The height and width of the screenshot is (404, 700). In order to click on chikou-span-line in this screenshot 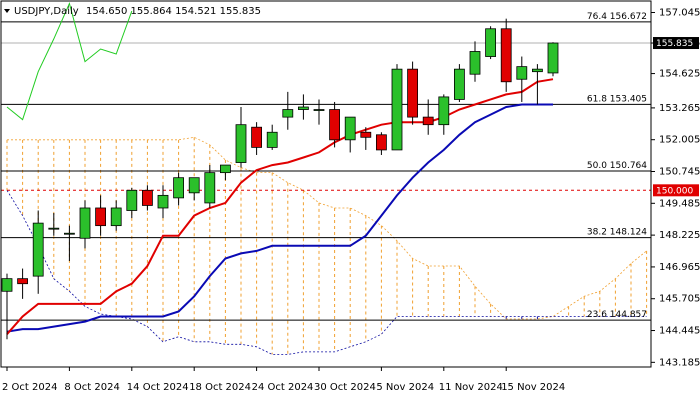, I will do `click(69, 61)`.